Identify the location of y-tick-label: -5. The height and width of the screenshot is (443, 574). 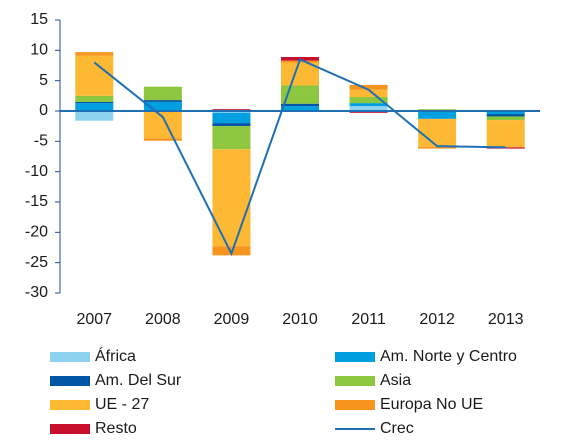
(41, 141).